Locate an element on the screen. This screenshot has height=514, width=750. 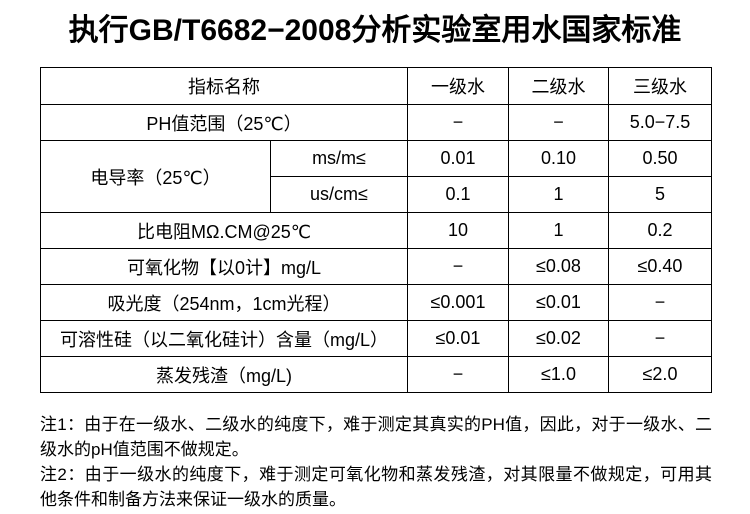
ph-grade2-value: − is located at coordinates (558, 122).